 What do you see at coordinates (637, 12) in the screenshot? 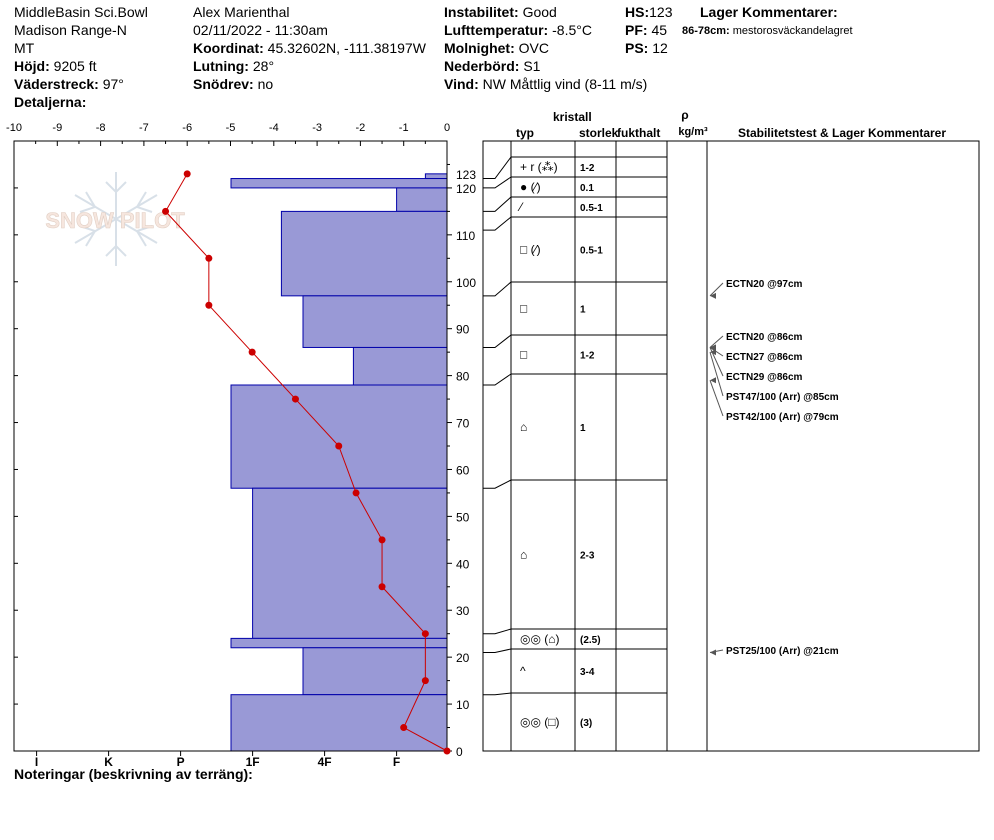
I see `hs-label: HS:` at bounding box center [637, 12].